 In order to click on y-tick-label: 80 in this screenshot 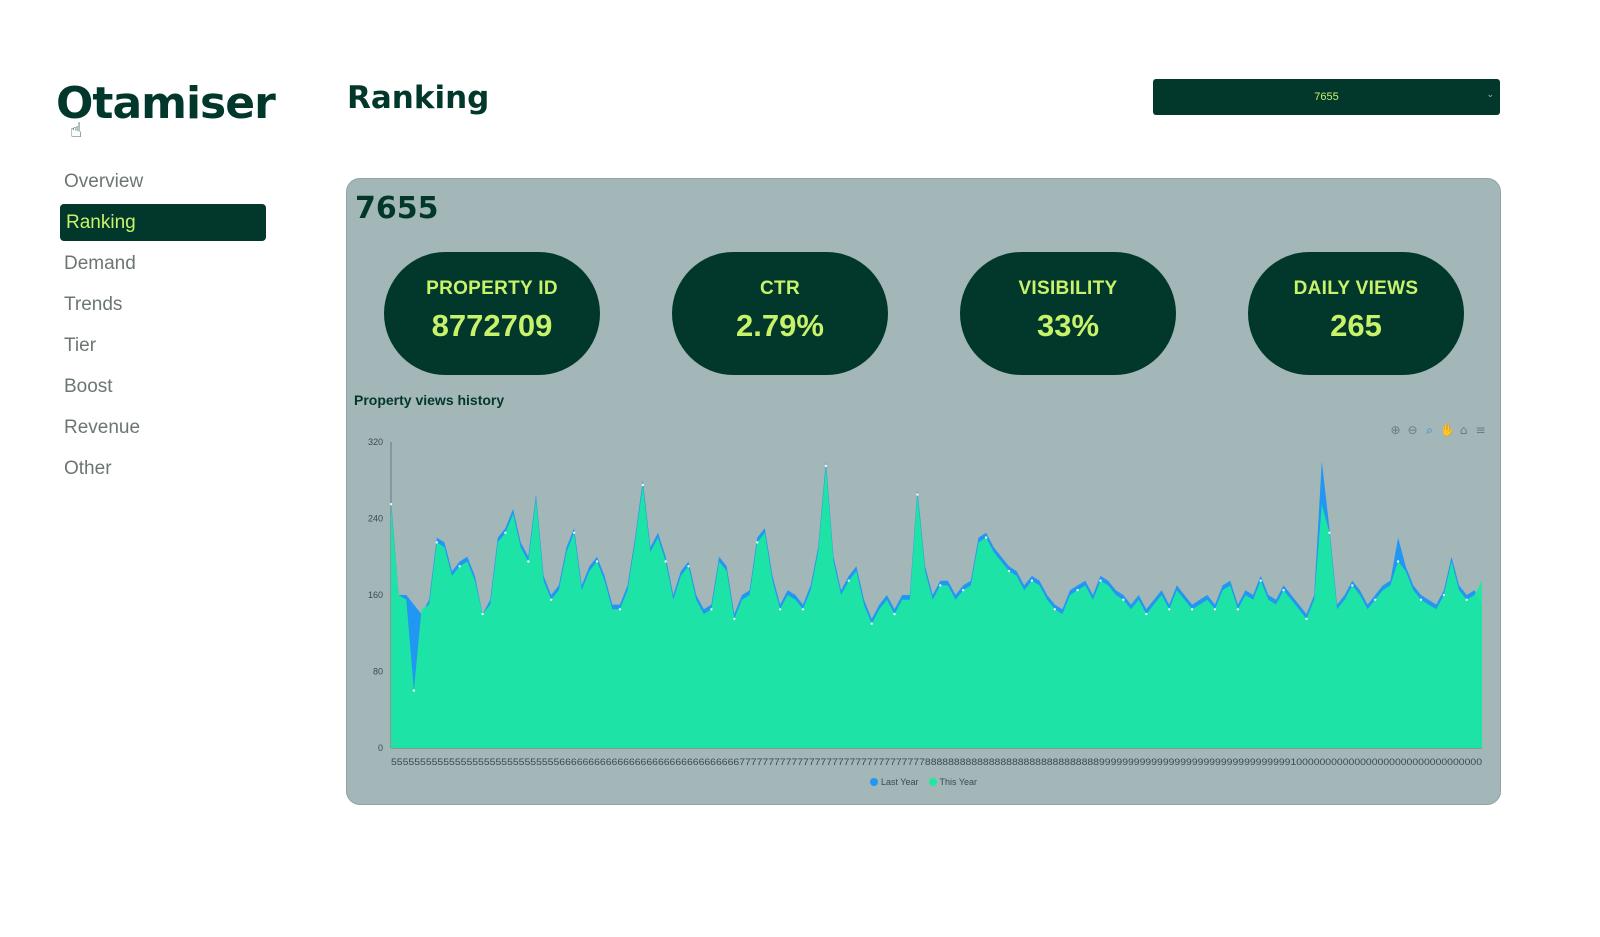, I will do `click(378, 672)`.